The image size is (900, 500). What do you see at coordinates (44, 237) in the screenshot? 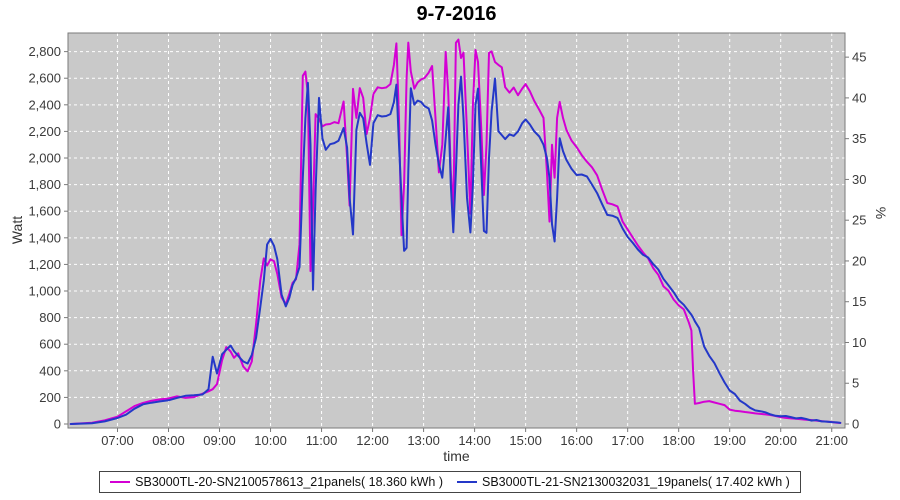
I see `watt-tick-label: 1,400` at bounding box center [44, 237].